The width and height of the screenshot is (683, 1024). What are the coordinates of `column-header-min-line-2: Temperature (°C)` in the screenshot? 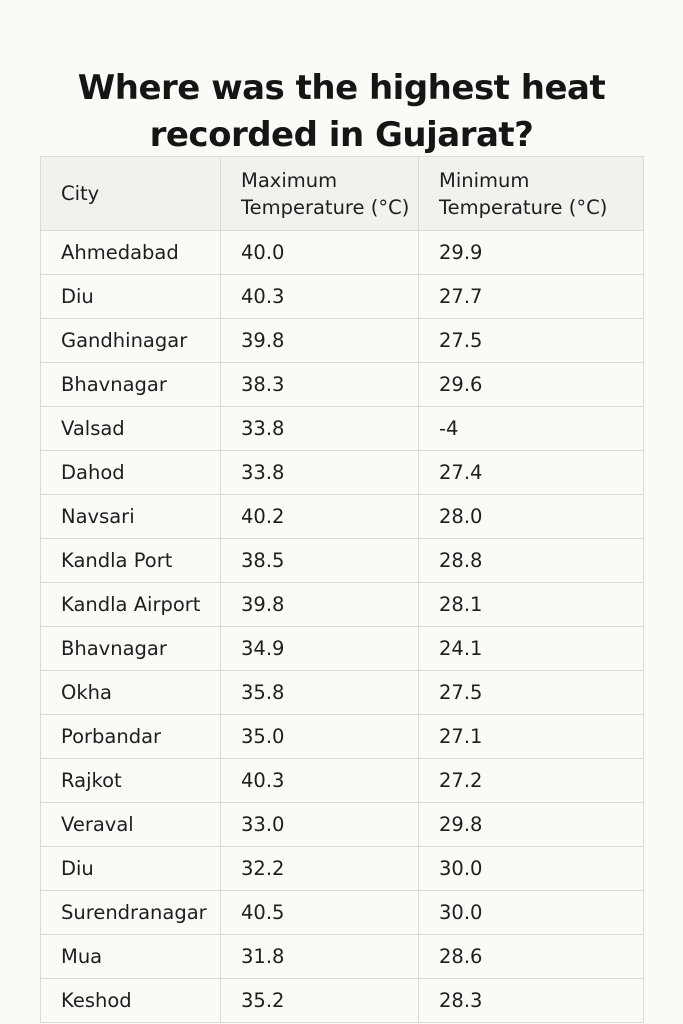 It's located at (523, 207).